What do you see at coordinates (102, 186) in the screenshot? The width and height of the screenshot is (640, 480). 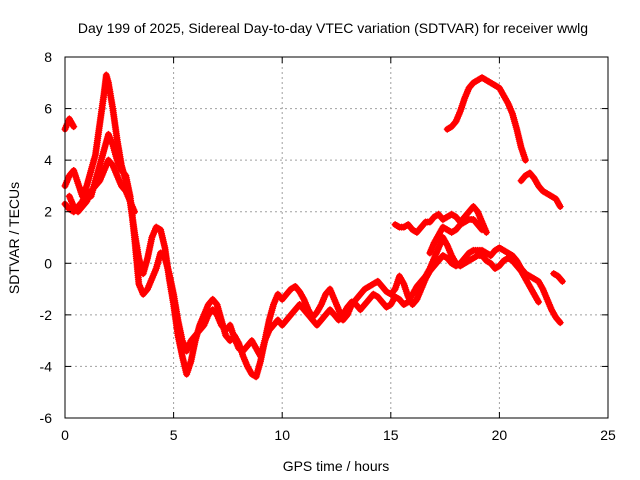 I see `series-track-d` at bounding box center [102, 186].